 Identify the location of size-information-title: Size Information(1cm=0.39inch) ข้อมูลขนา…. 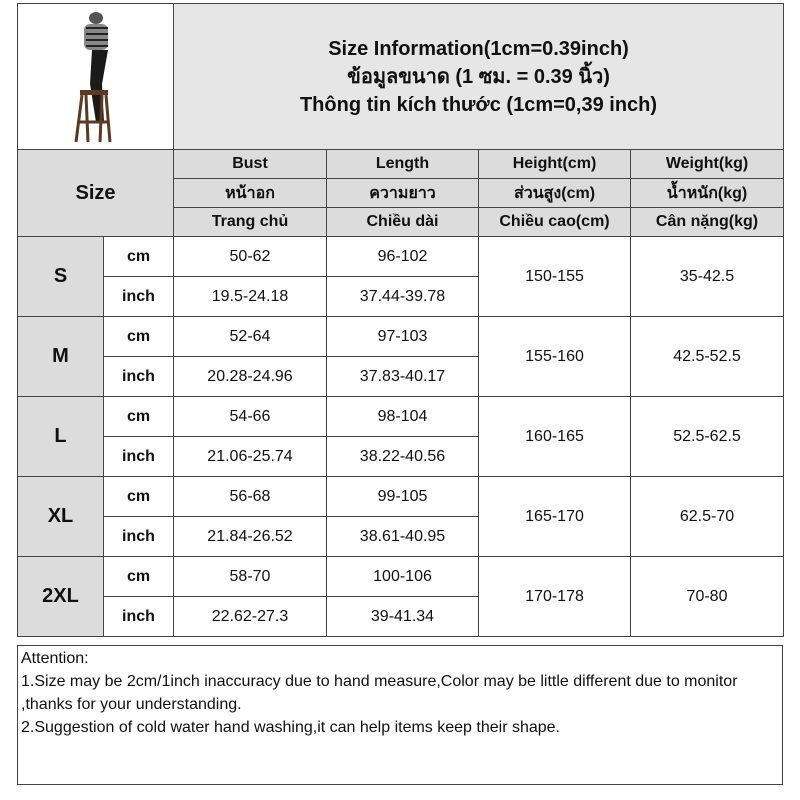
(478, 76).